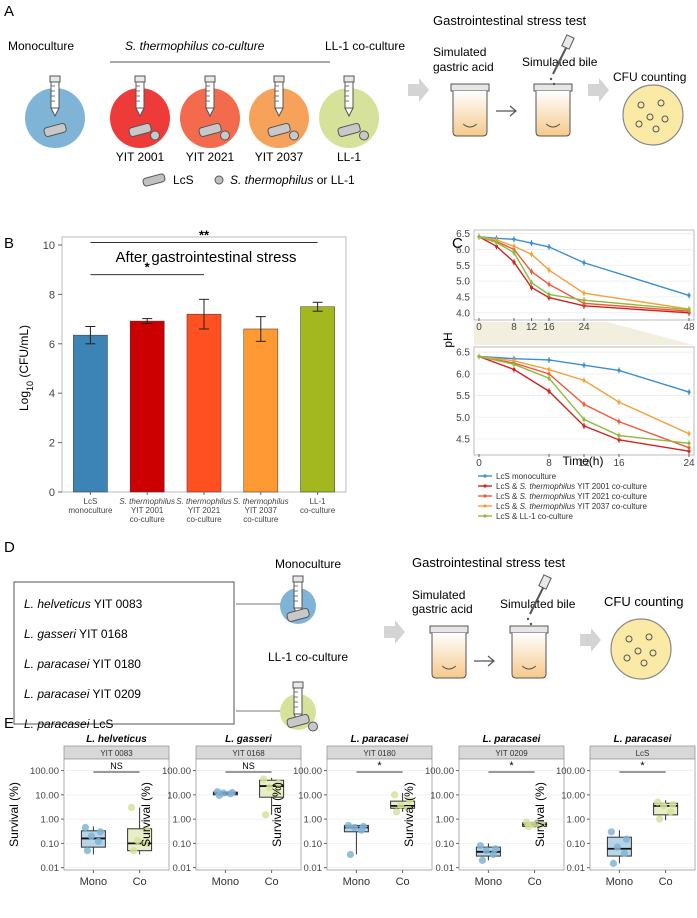 The image size is (697, 918). I want to click on gastric-label-1: Simulated, so click(459, 52).